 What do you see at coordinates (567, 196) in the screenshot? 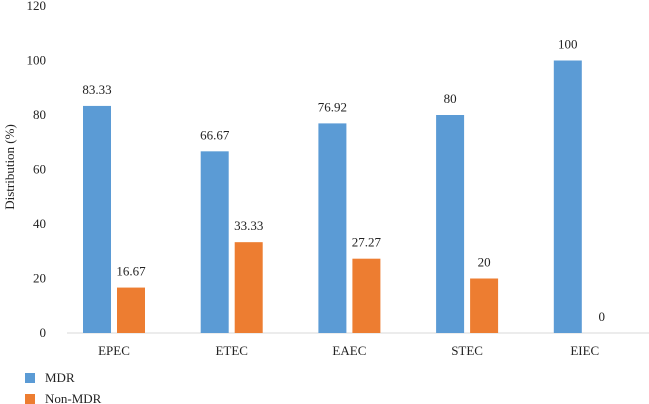
I see `mdr-bar-eiec` at bounding box center [567, 196].